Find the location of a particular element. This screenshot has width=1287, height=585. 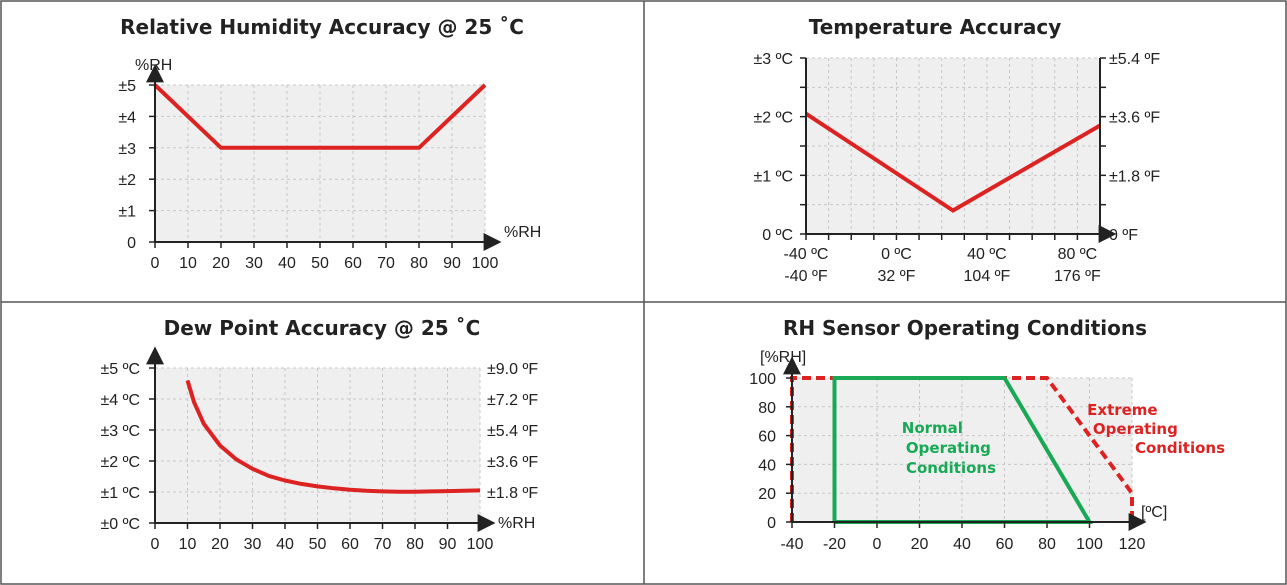

temperature-accuracy-x-tick-label-f: 104 ºF is located at coordinates (987, 276).